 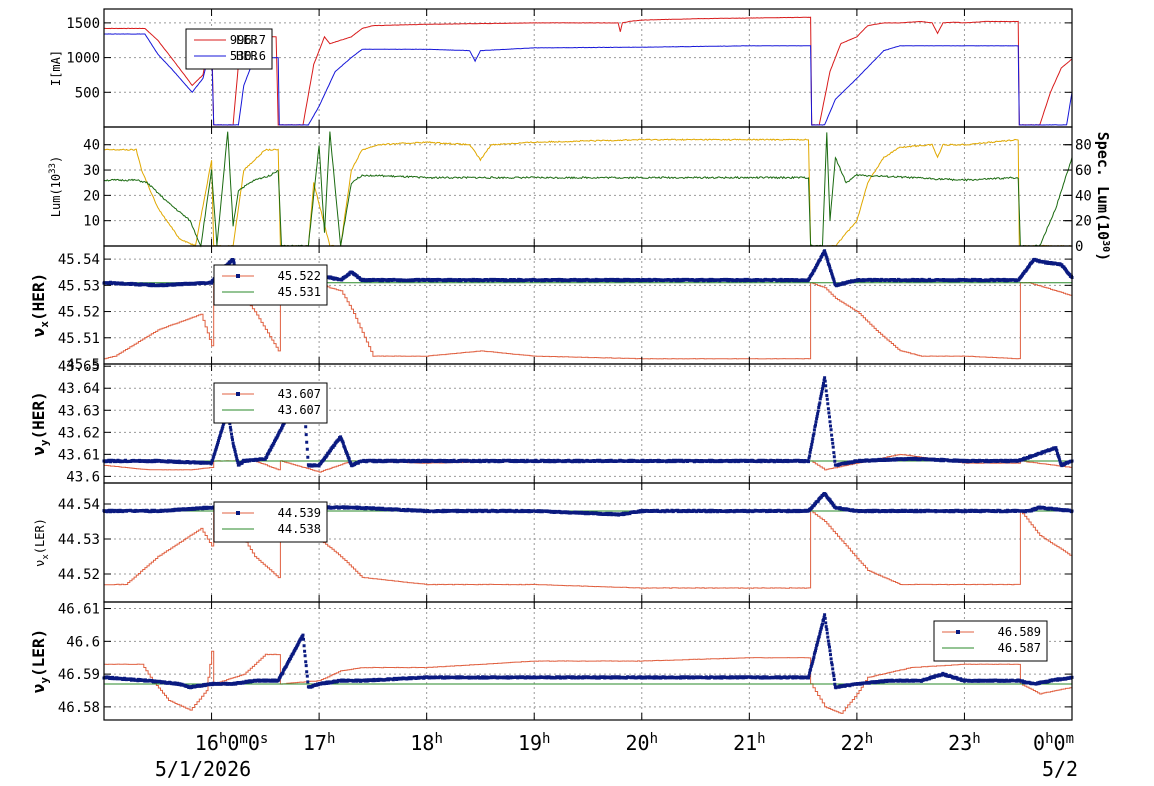 I want to click on x-tick-label: 22h, so click(x=857, y=743).